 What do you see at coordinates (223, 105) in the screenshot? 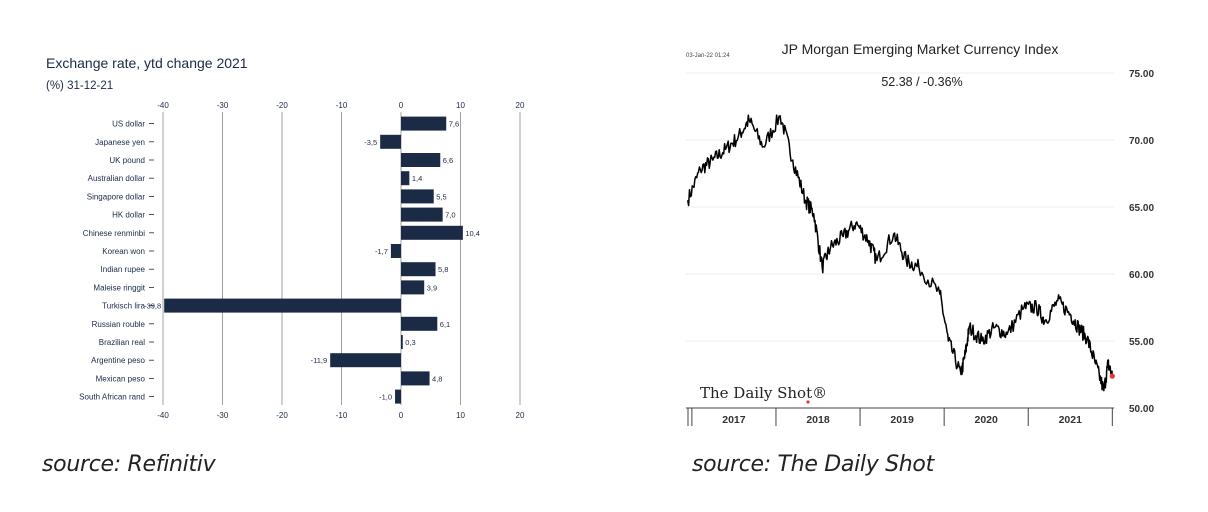
I see `left-tick-label-top: -30` at bounding box center [223, 105].